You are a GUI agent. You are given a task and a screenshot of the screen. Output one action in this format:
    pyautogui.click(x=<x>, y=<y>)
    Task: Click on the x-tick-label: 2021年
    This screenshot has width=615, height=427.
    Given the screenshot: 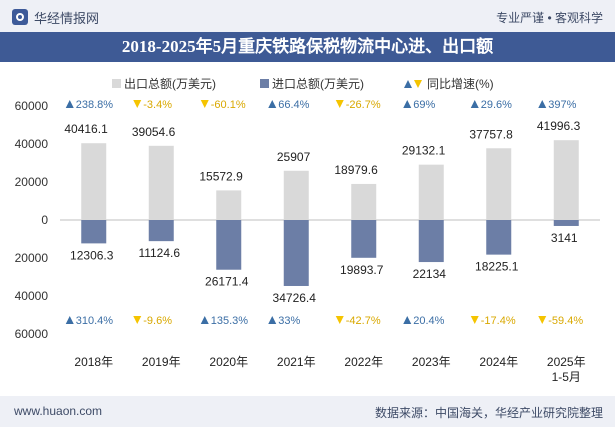 What is the action you would take?
    pyautogui.click(x=296, y=362)
    